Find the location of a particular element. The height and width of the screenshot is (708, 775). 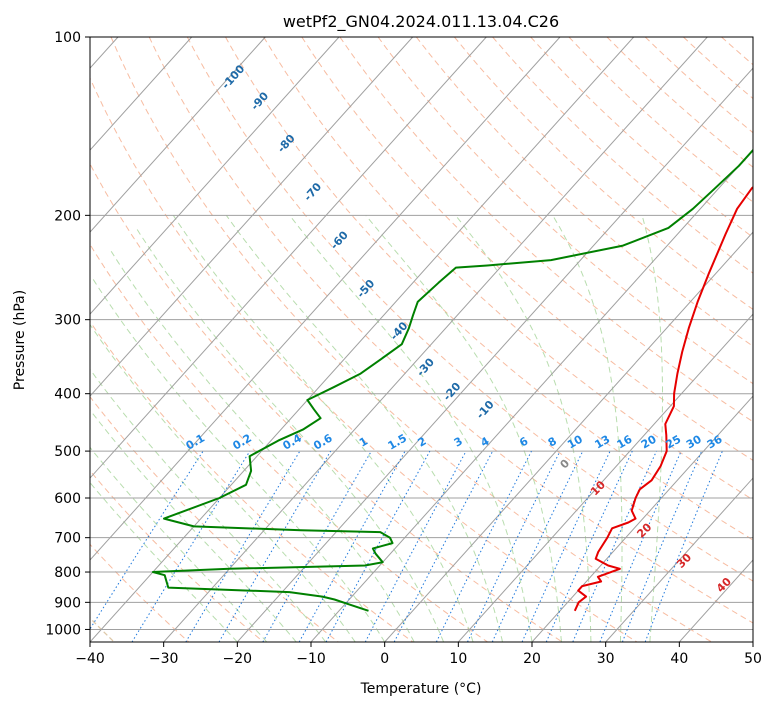

x-tick-label: −10 is located at coordinates (311, 659).